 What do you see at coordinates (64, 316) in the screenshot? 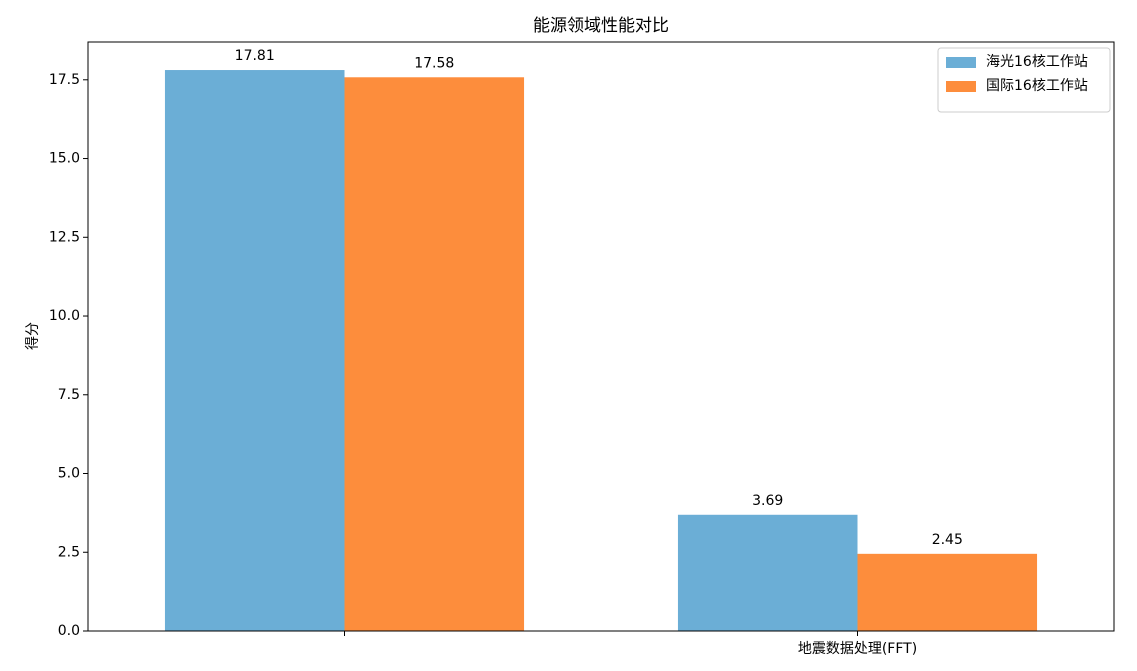
I see `y-tick-label: 10.0` at bounding box center [64, 316].